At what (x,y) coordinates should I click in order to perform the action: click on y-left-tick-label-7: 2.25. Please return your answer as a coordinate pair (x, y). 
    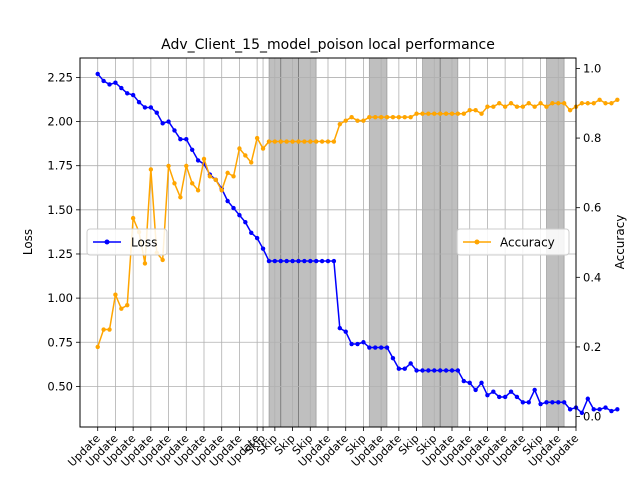
    Looking at the image, I should click on (60, 77).